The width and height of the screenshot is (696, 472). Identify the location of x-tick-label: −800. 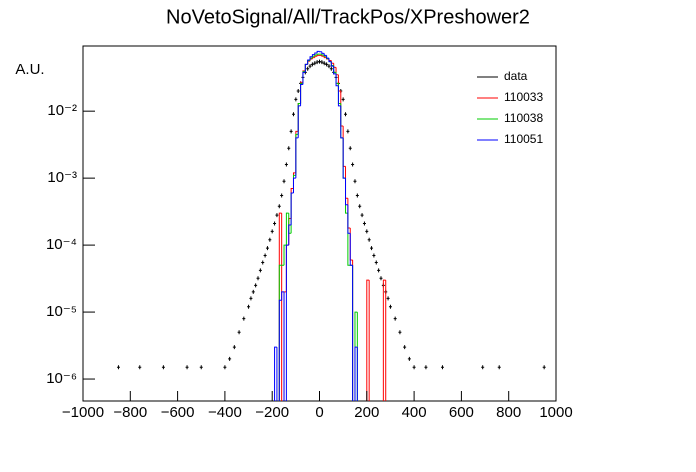
(130, 412).